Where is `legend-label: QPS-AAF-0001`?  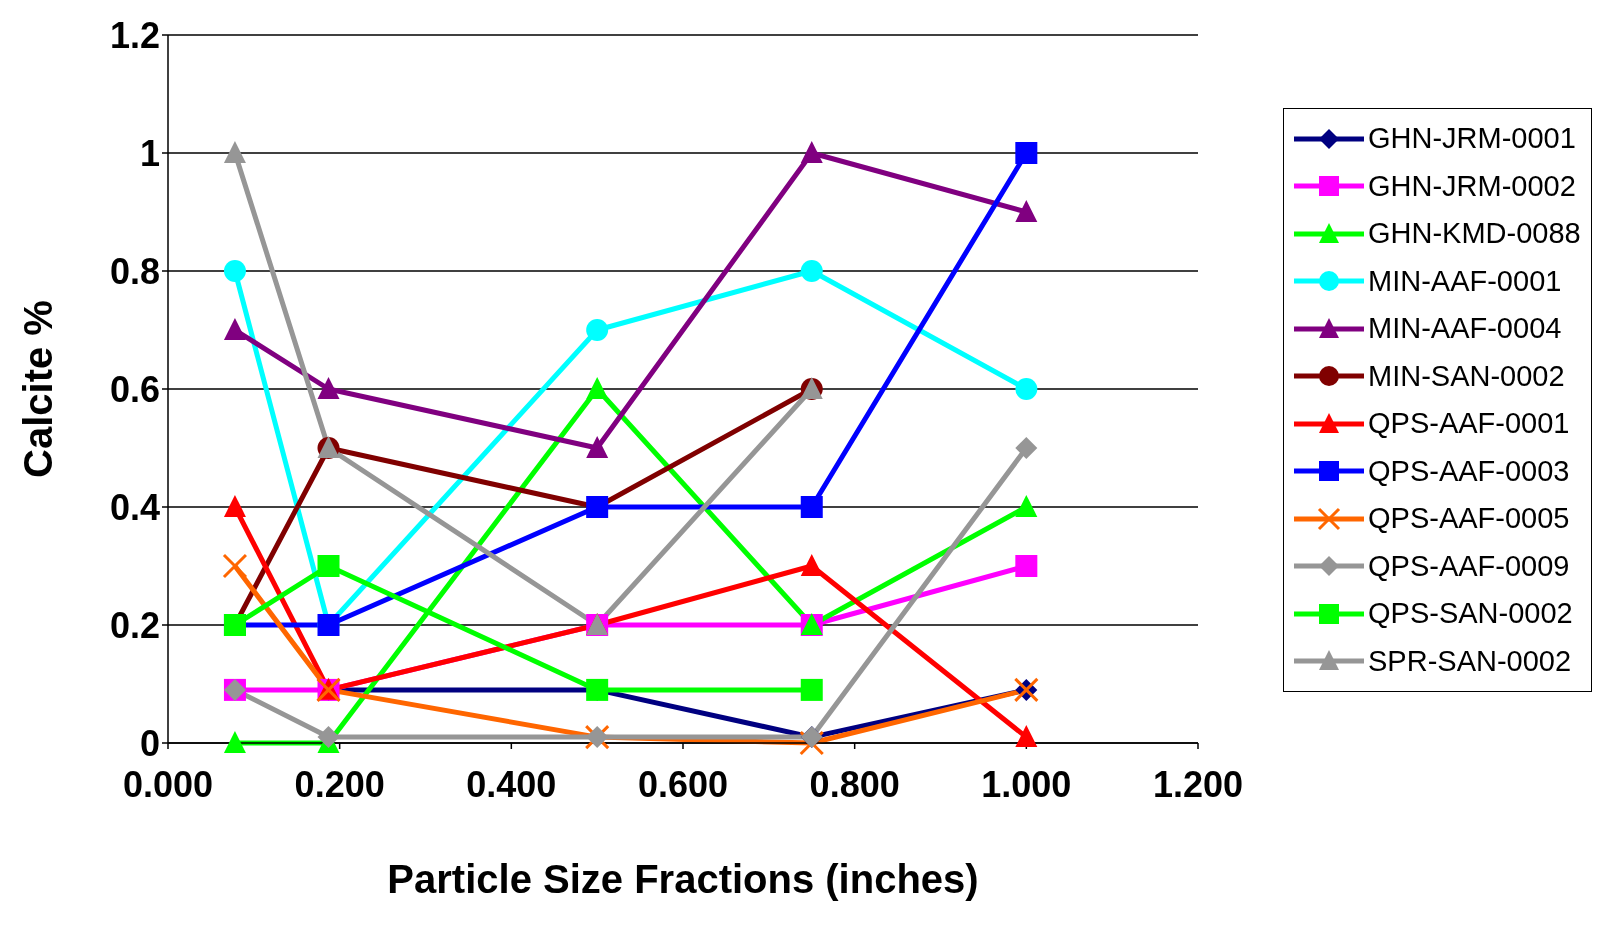
legend-label: QPS-AAF-0001 is located at coordinates (1469, 424).